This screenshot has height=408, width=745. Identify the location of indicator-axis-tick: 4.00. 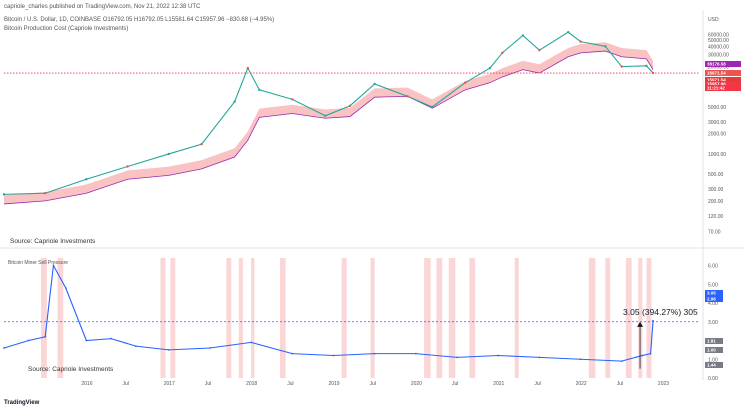
(713, 304).